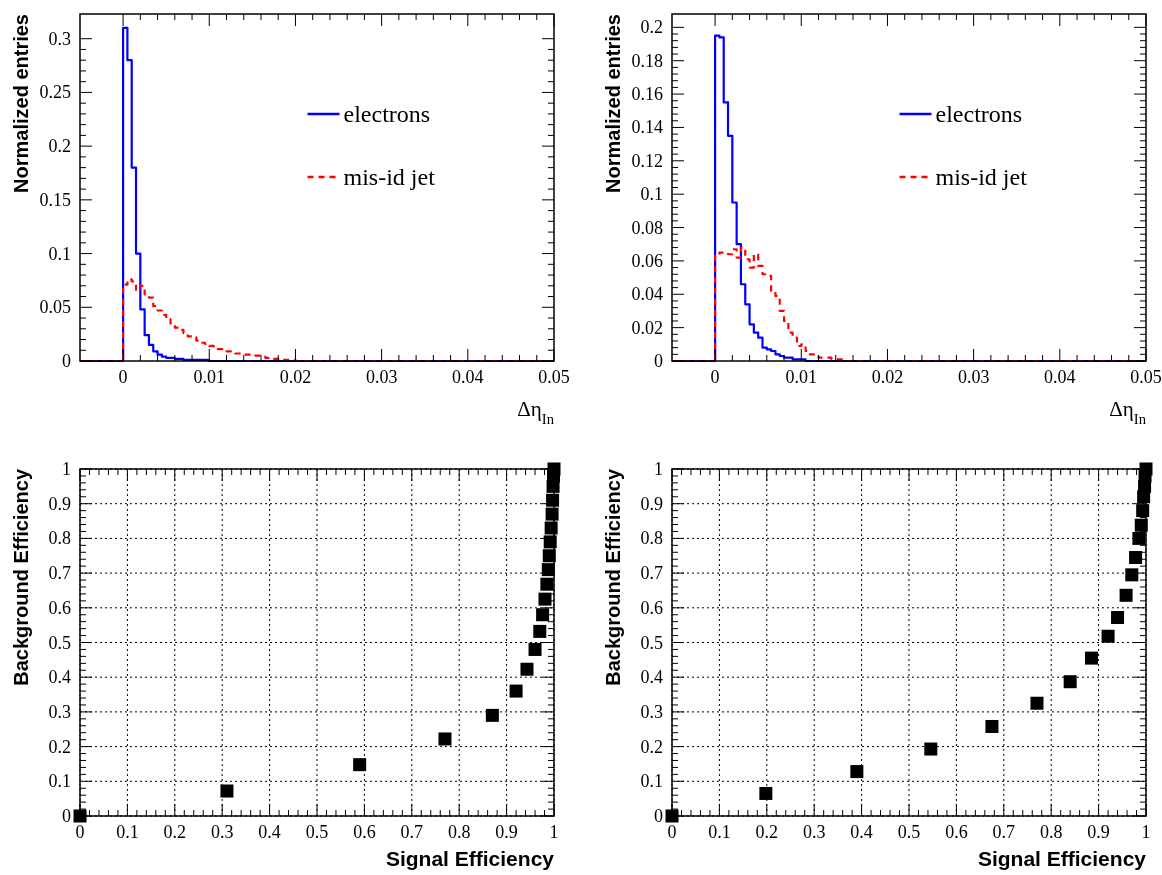 This screenshot has height=875, width=1162. Describe the element at coordinates (979, 114) in the screenshot. I see `legend-label: electrons` at that location.